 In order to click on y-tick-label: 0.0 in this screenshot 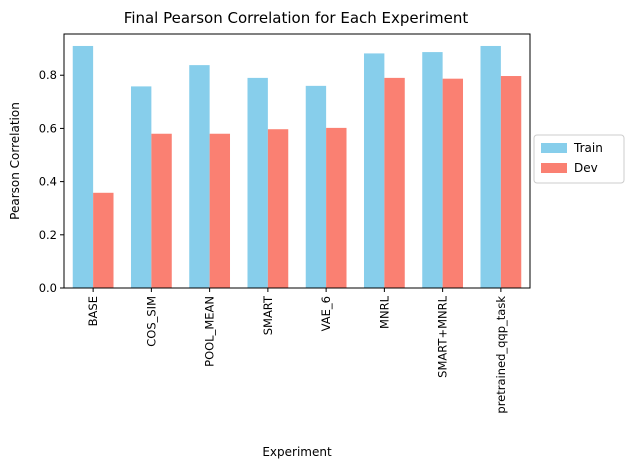, I will do `click(48, 288)`.